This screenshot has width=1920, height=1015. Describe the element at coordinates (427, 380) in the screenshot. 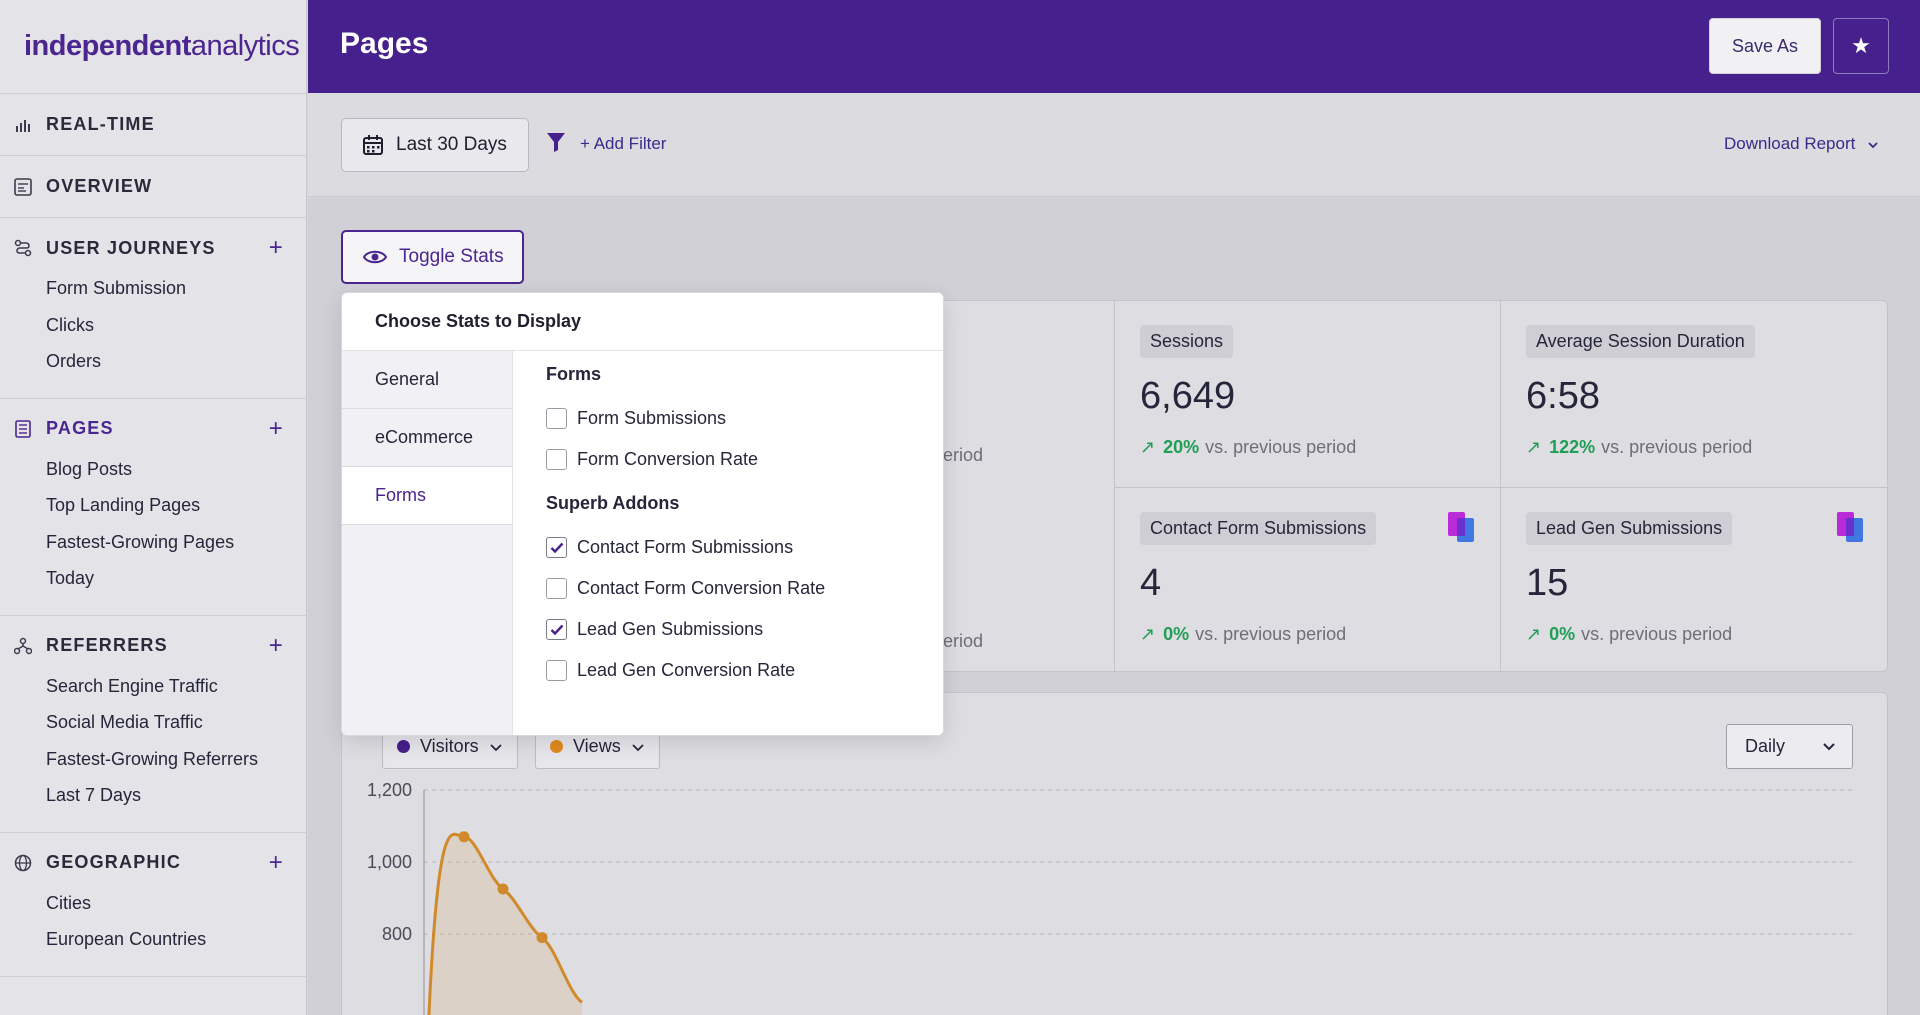

I see `popup-tab-general: General` at that location.